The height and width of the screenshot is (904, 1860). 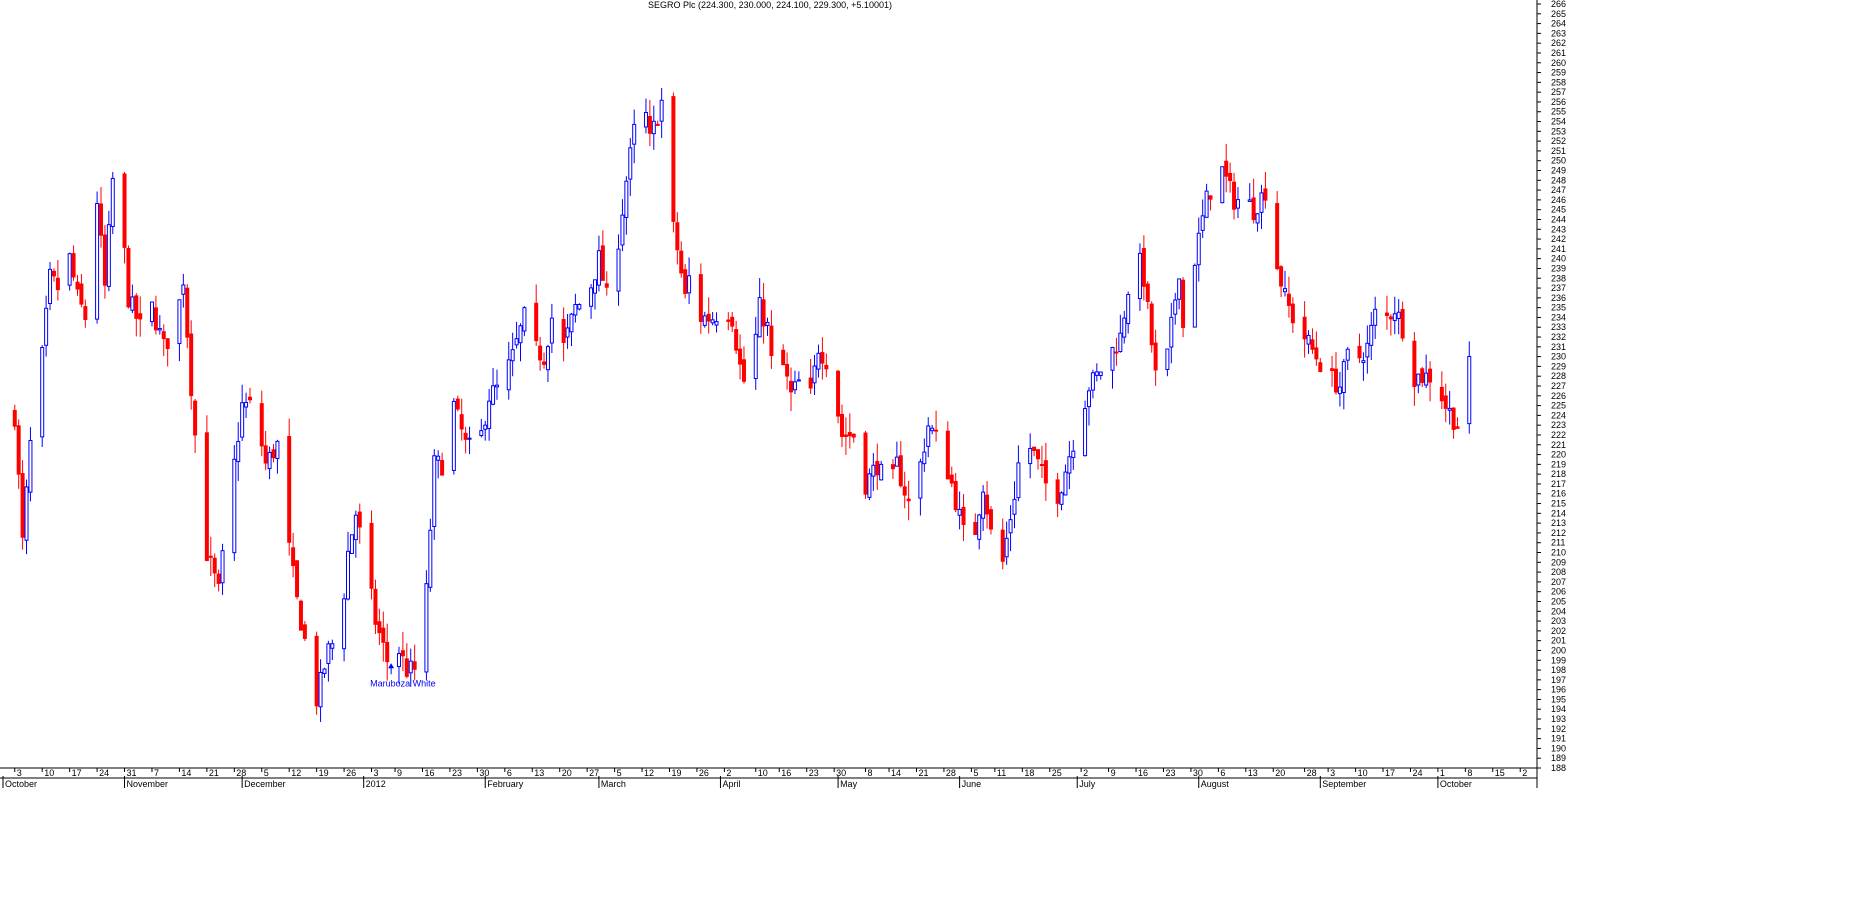 What do you see at coordinates (1558, 161) in the screenshot?
I see `y-tick-label: 250` at bounding box center [1558, 161].